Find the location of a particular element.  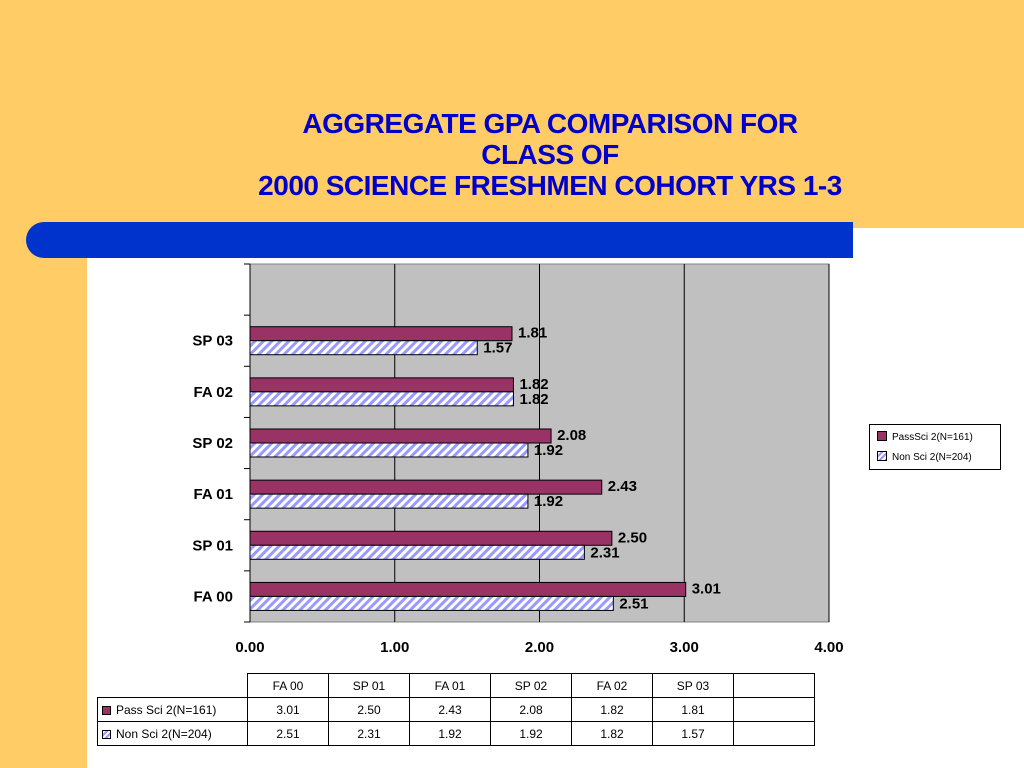

data-label-pass: 2.08 is located at coordinates (571, 435).